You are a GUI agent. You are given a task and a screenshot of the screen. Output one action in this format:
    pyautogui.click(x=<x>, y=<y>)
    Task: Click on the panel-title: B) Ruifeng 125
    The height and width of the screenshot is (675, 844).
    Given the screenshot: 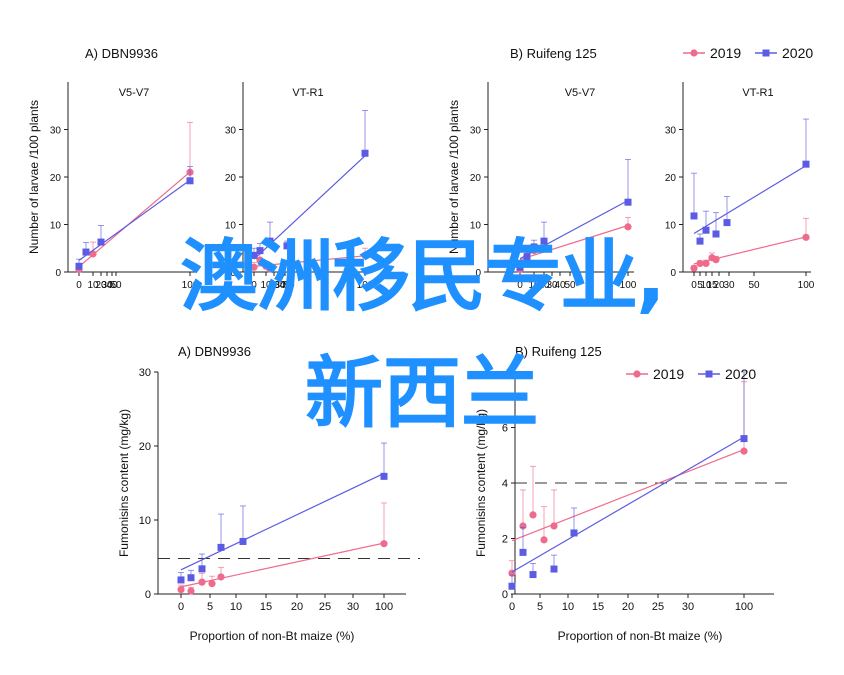 What is the action you would take?
    pyautogui.click(x=558, y=351)
    